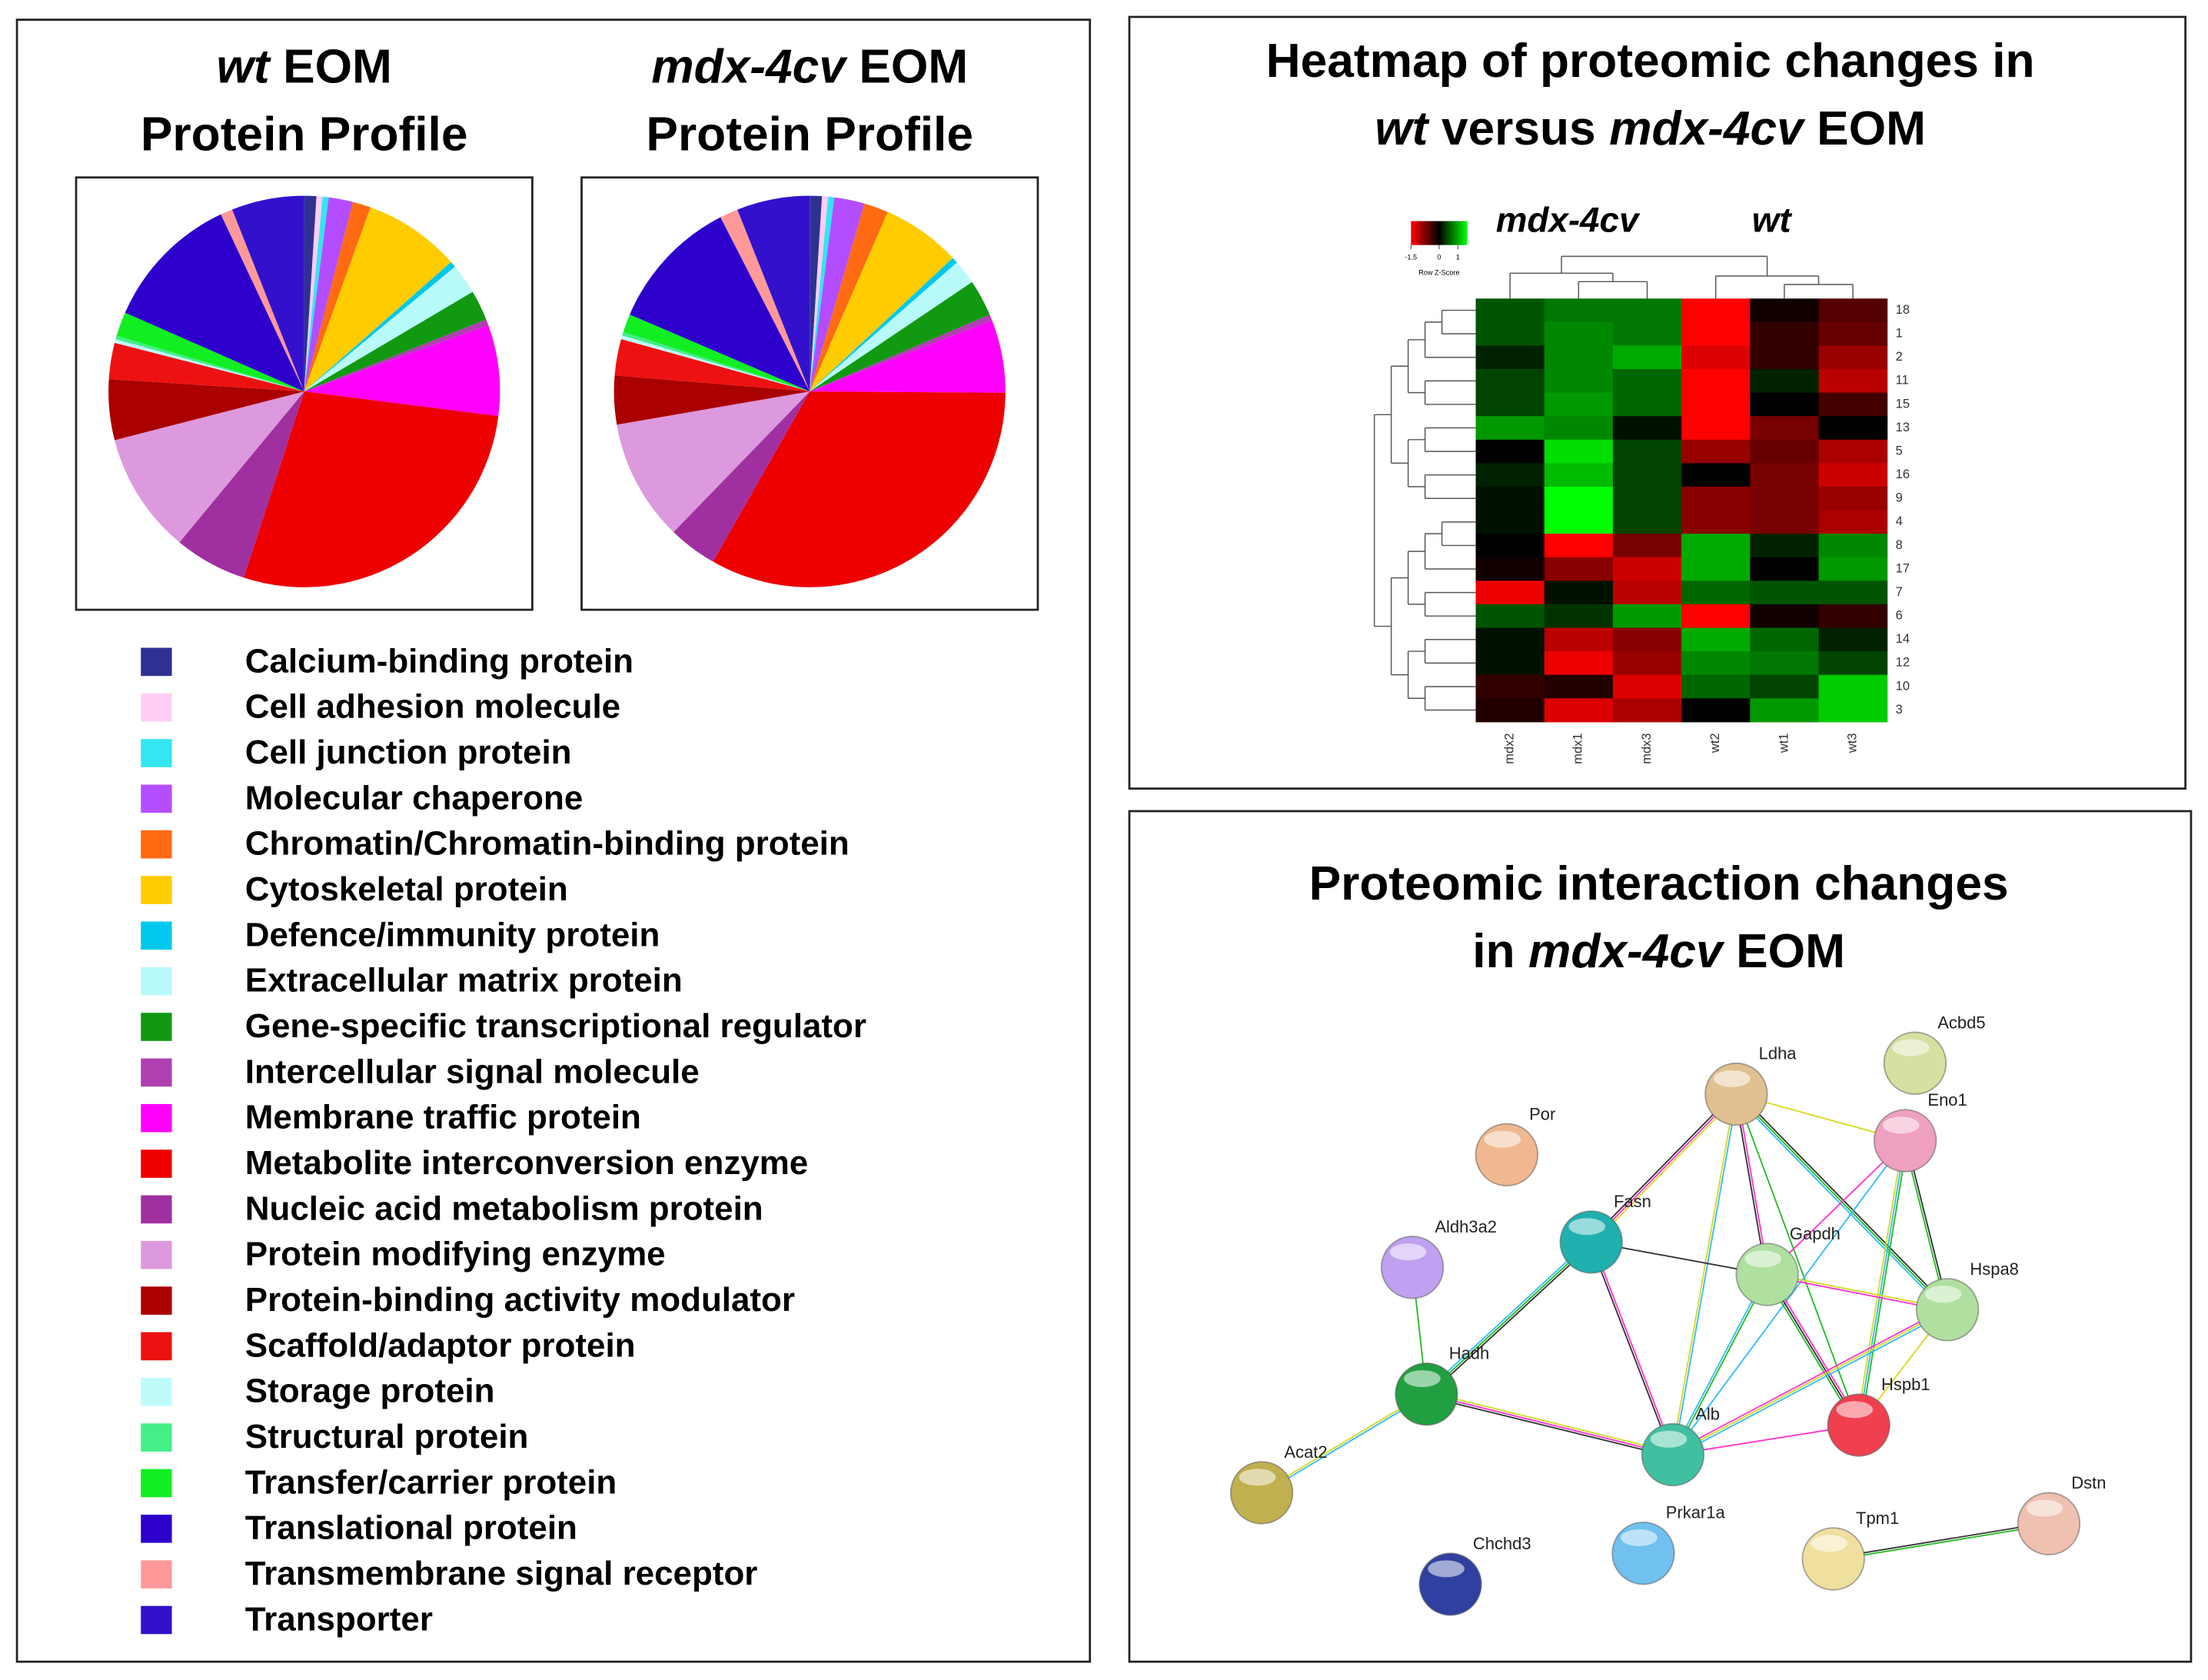 The width and height of the screenshot is (2208, 1680). Describe the element at coordinates (1439, 257) in the screenshot. I see `colorbar-tick-label: 0` at that location.